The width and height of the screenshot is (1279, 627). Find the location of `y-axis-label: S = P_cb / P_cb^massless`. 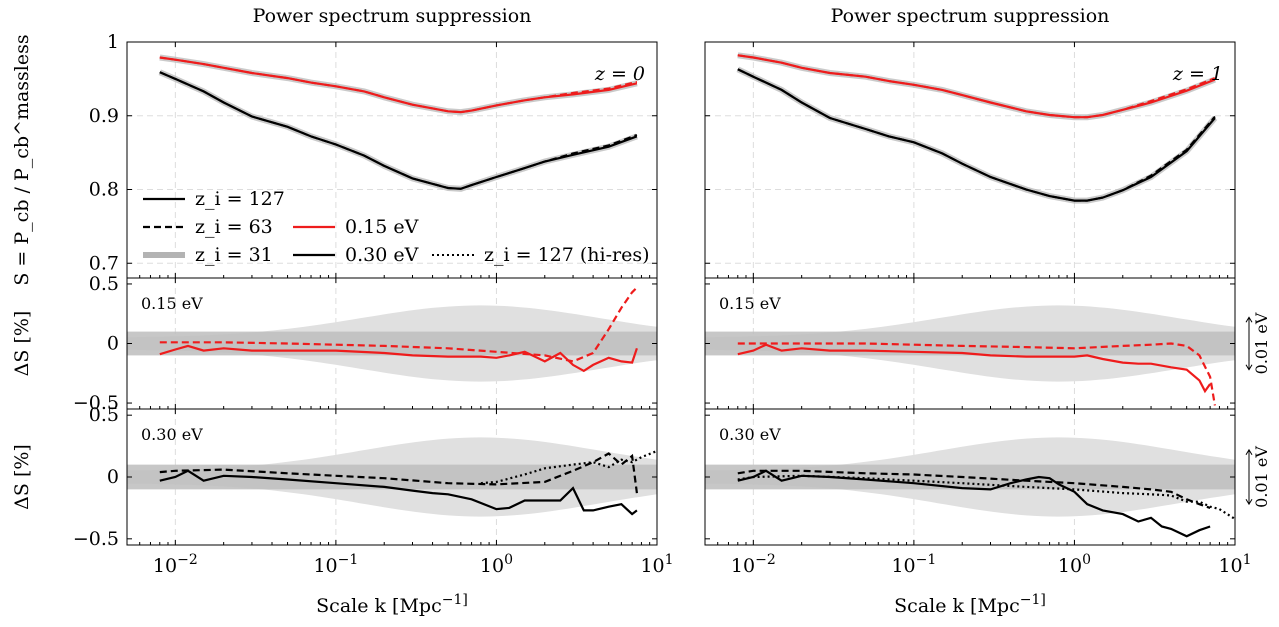

y-axis-label: S = P_cb / P_cb^massless is located at coordinates (22, 159).